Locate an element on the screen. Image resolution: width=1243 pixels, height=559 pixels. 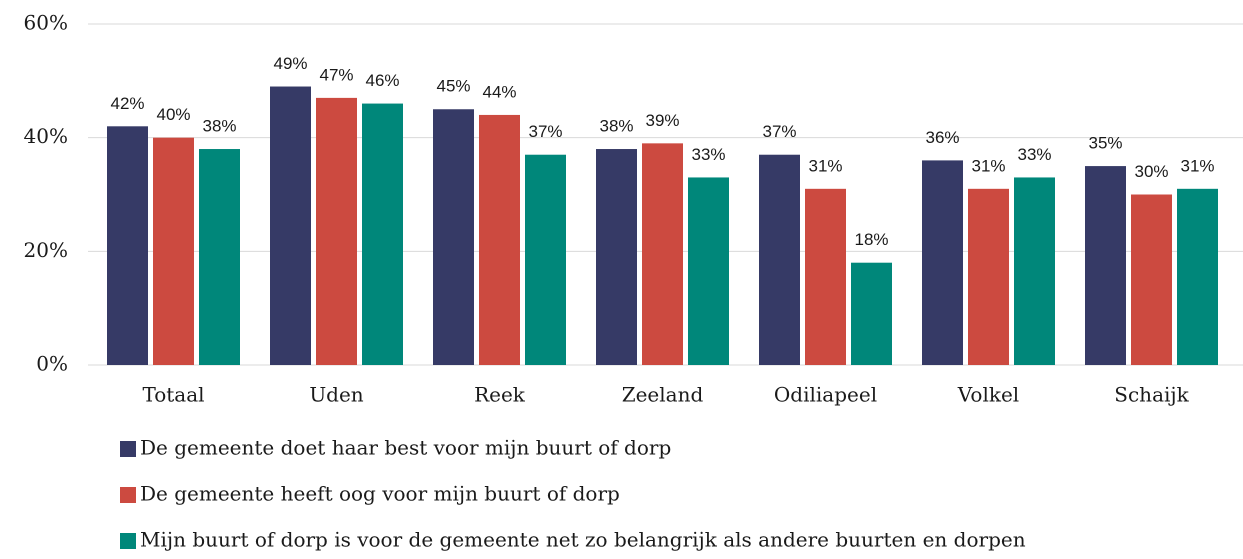
data-label: 30% is located at coordinates (1151, 171).